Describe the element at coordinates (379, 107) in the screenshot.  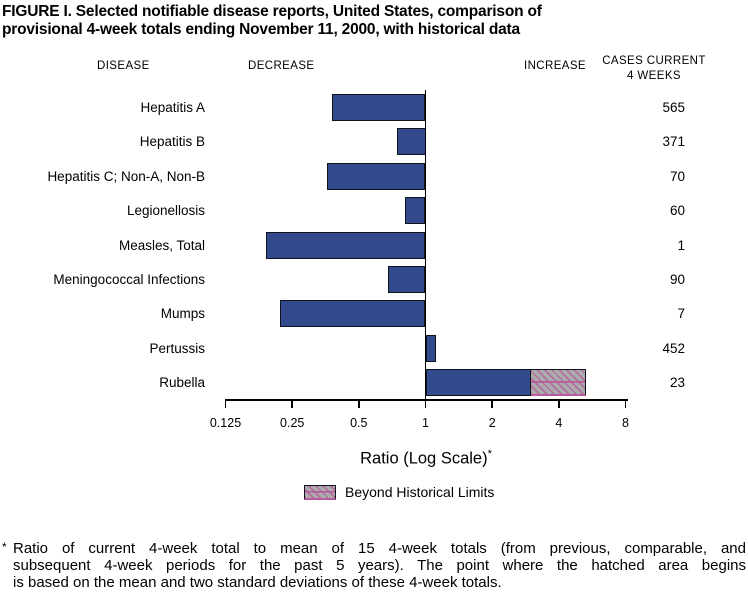
I see `bar-hepatitis-a` at that location.